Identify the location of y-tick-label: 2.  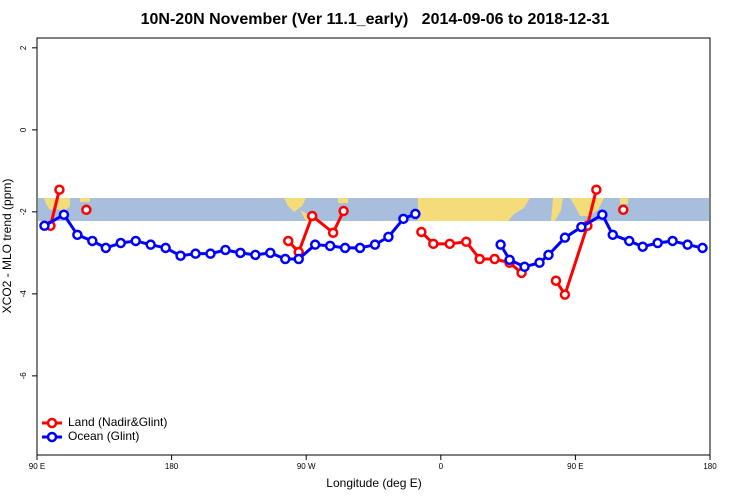
(23, 47).